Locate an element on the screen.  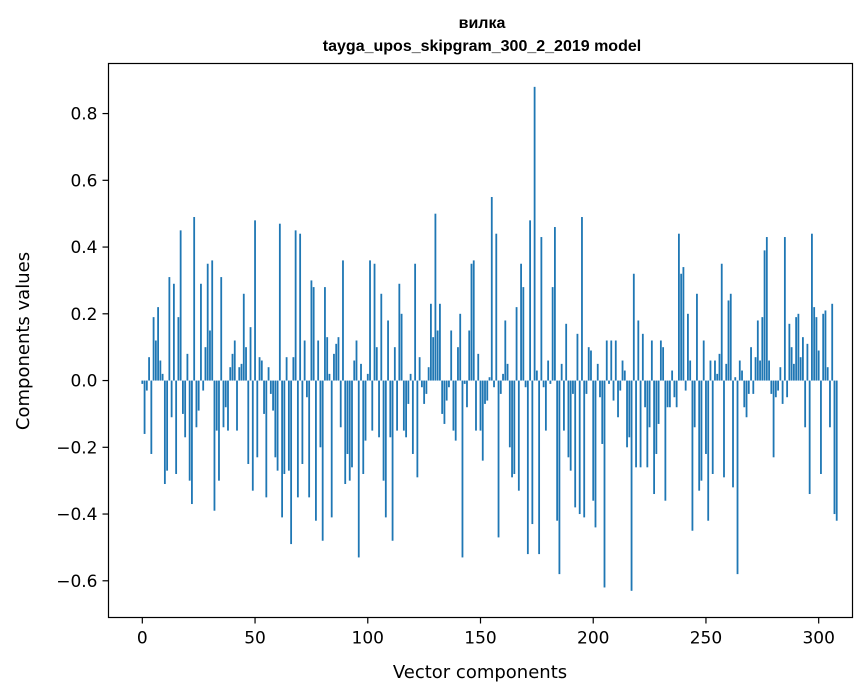
y-tick-label: 0.4 is located at coordinates (83, 248).